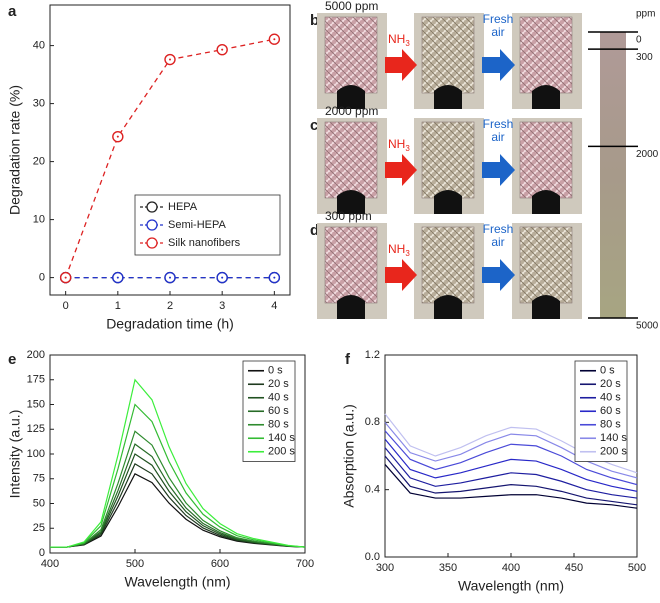  What do you see at coordinates (610, 384) in the screenshot?
I see `legend-label: 20 s` at bounding box center [610, 384].